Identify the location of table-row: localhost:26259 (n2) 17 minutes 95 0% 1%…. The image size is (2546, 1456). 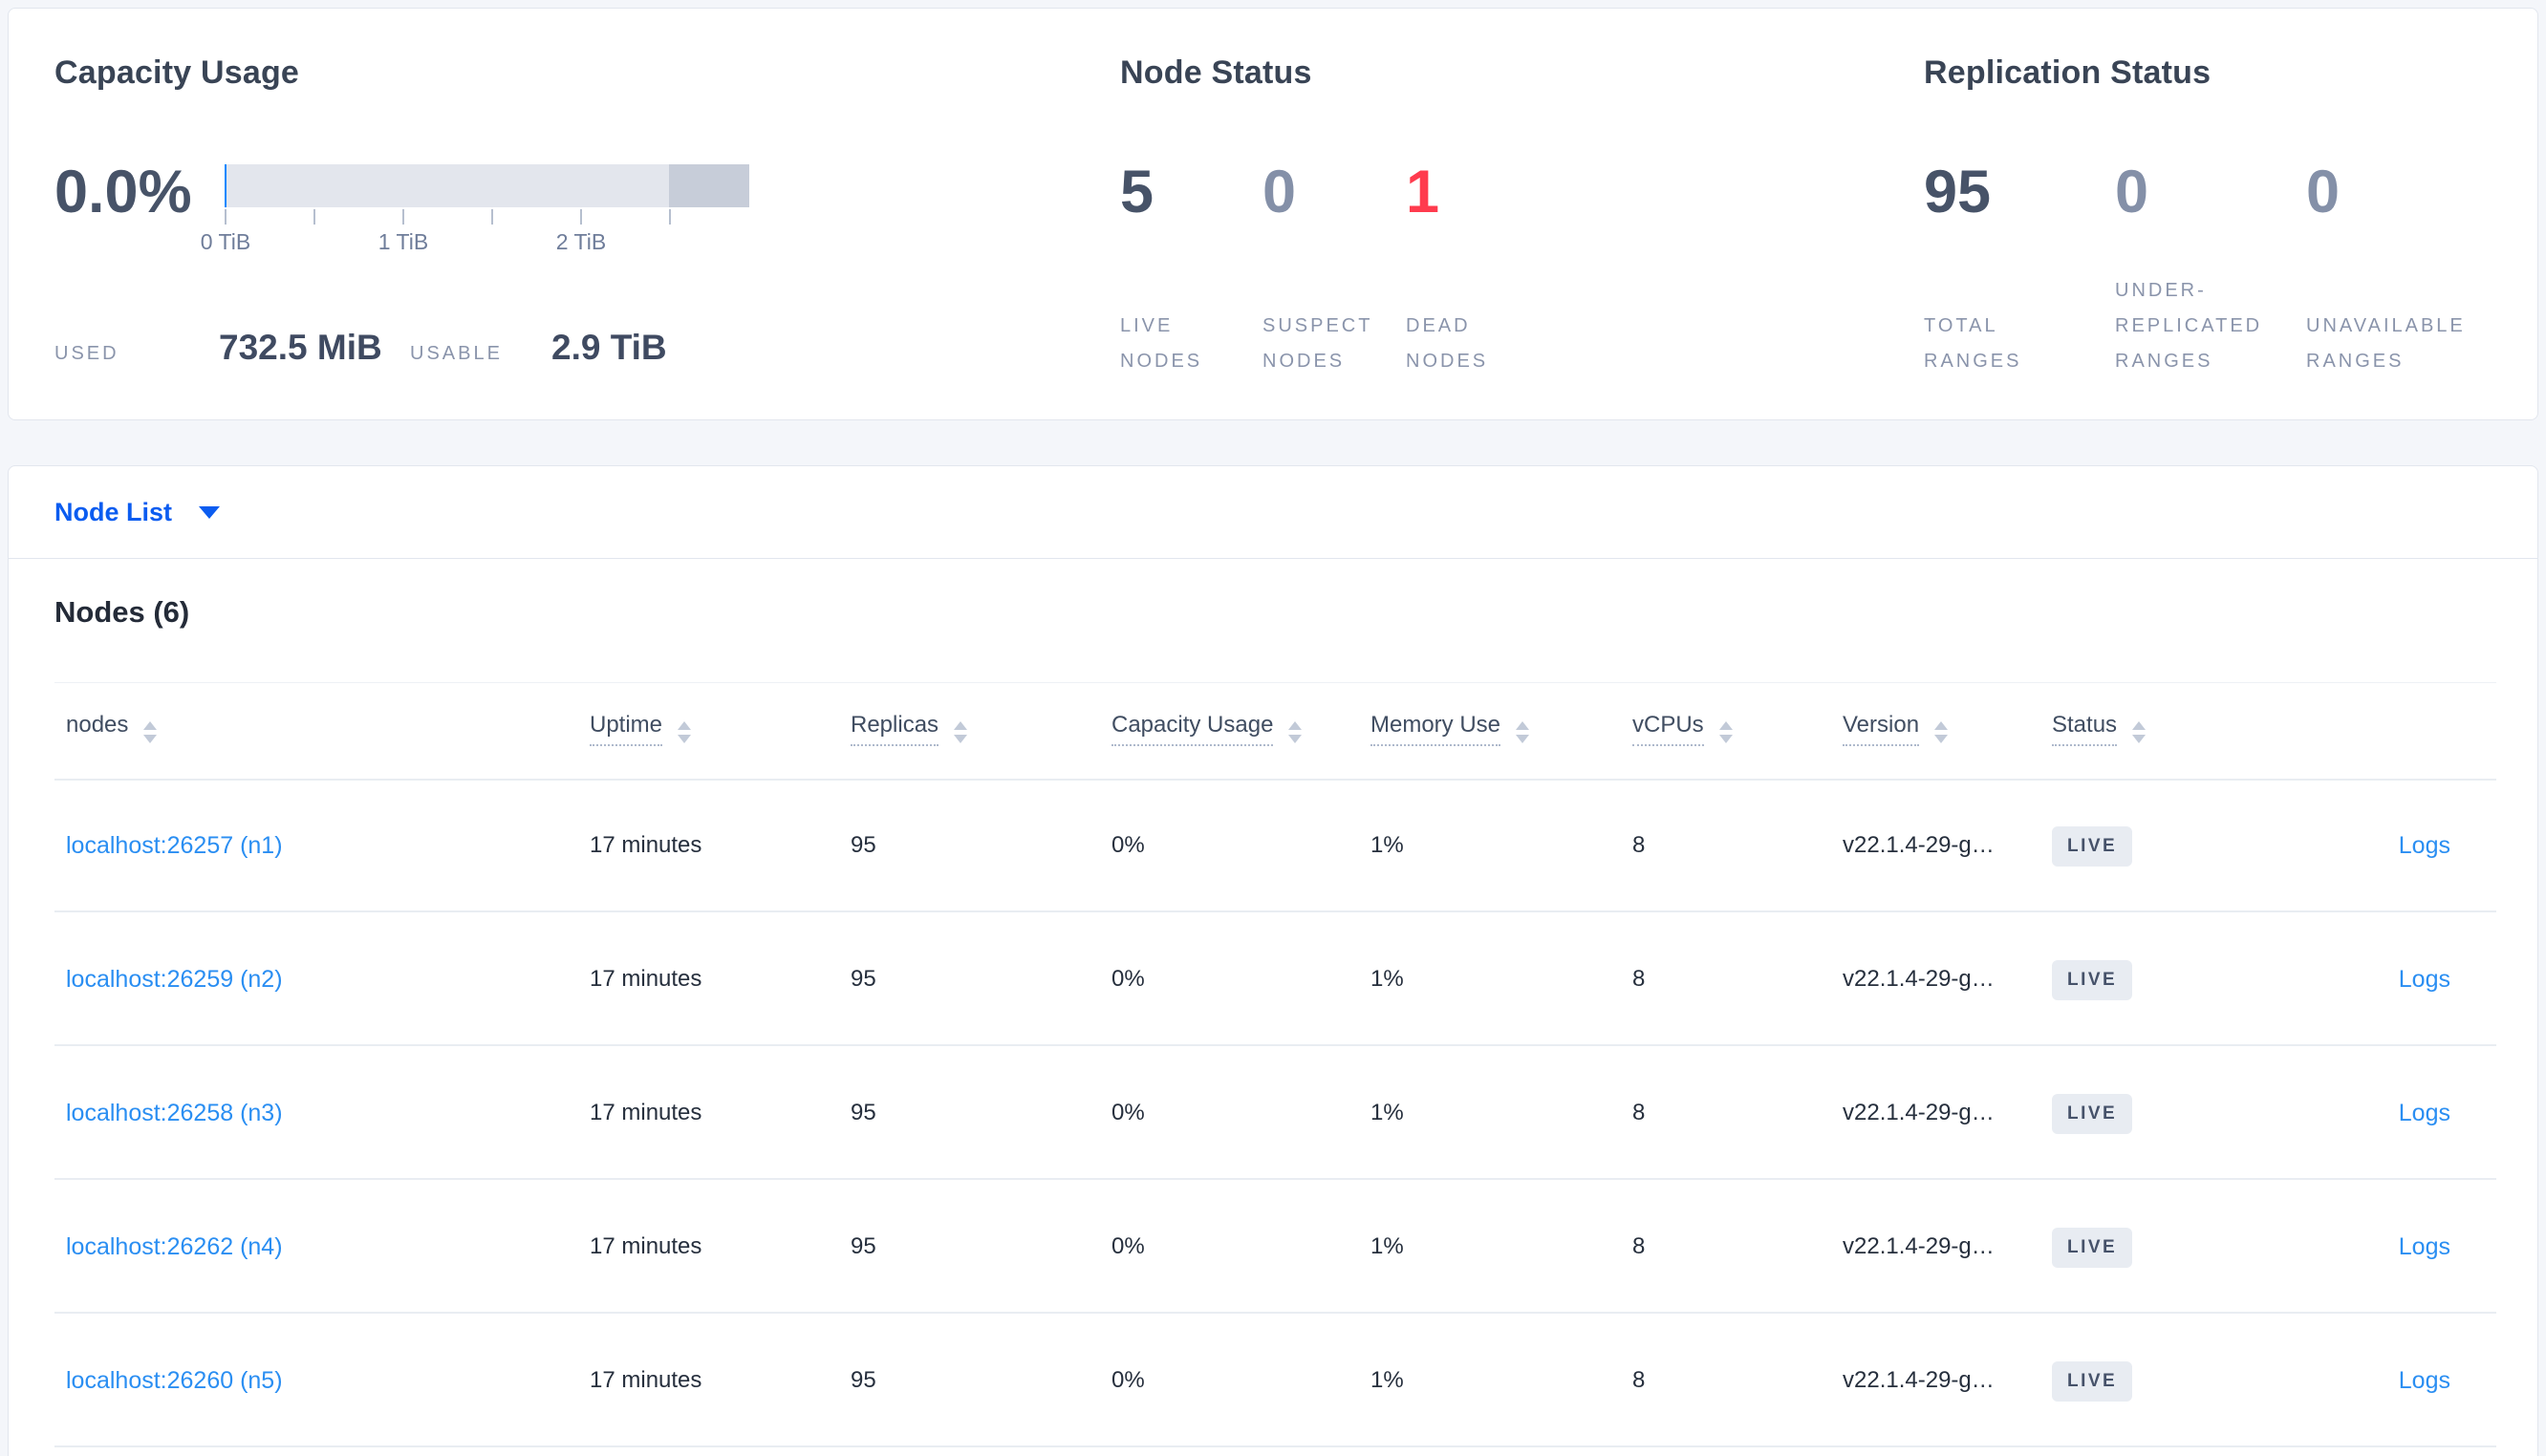
(1273, 979).